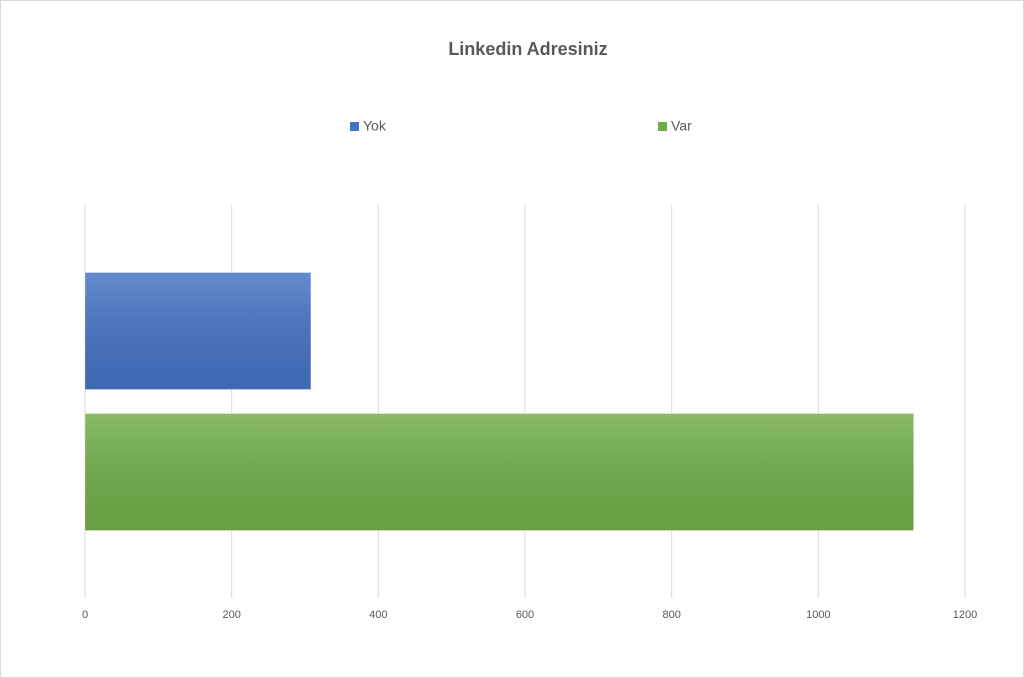 The height and width of the screenshot is (678, 1024). What do you see at coordinates (818, 615) in the screenshot?
I see `x-tick-label: 1000` at bounding box center [818, 615].